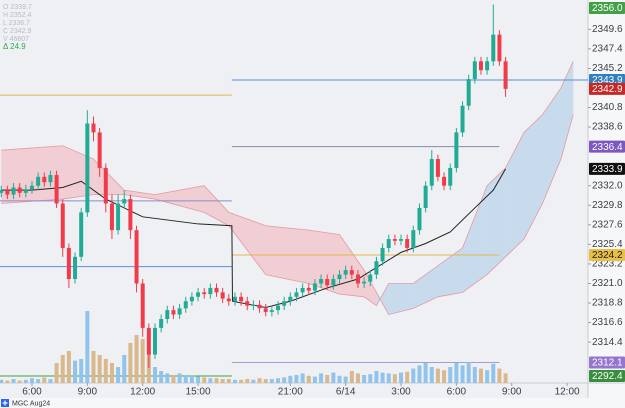 This screenshot has width=625, height=408. What do you see at coordinates (607, 168) in the screenshot?
I see `price-badge` at bounding box center [607, 168].